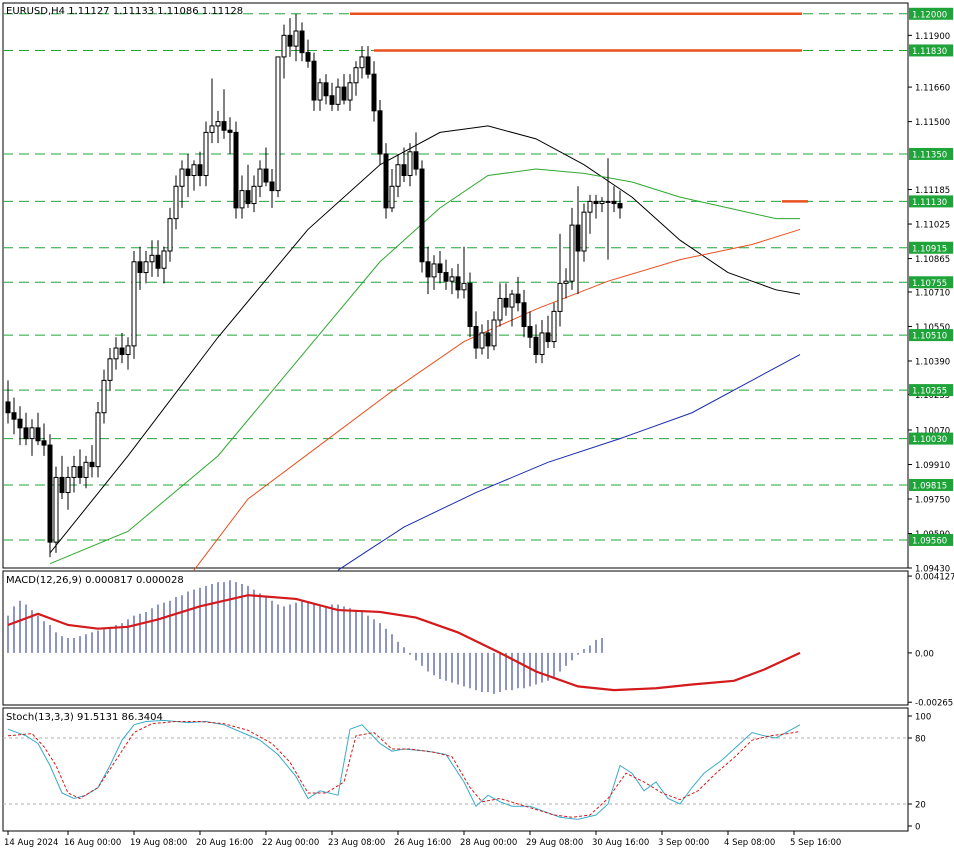 This screenshot has height=852, width=954. What do you see at coordinates (466, 770) in the screenshot?
I see `stochastic-panel: Stoch(13,3,3) 91.5131 86.3404 100 80 20 0` at bounding box center [466, 770].